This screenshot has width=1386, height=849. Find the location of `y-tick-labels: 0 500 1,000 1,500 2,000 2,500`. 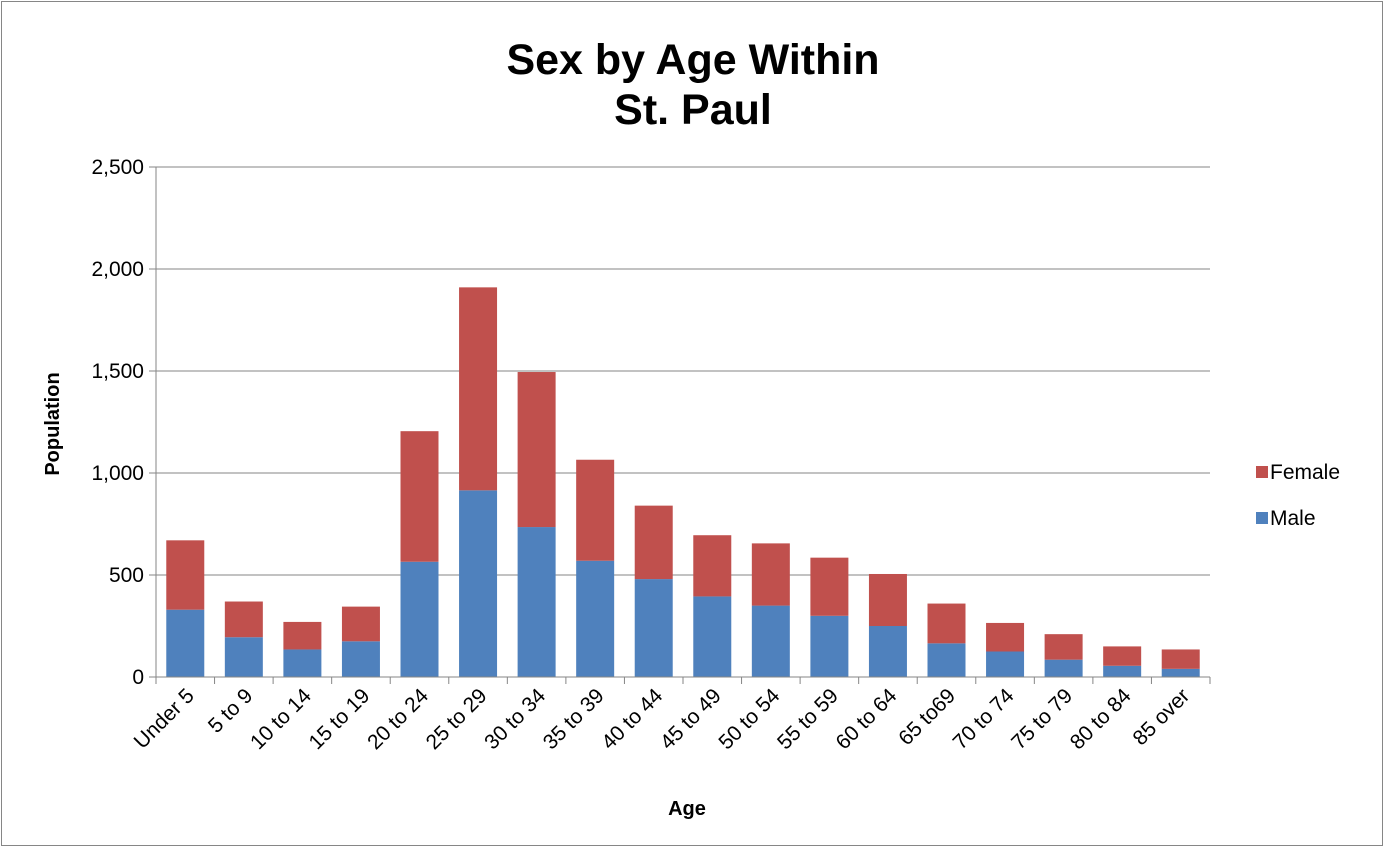

y-tick-labels: 0 500 1,000 1,500 2,000 2,500 is located at coordinates (117, 422).